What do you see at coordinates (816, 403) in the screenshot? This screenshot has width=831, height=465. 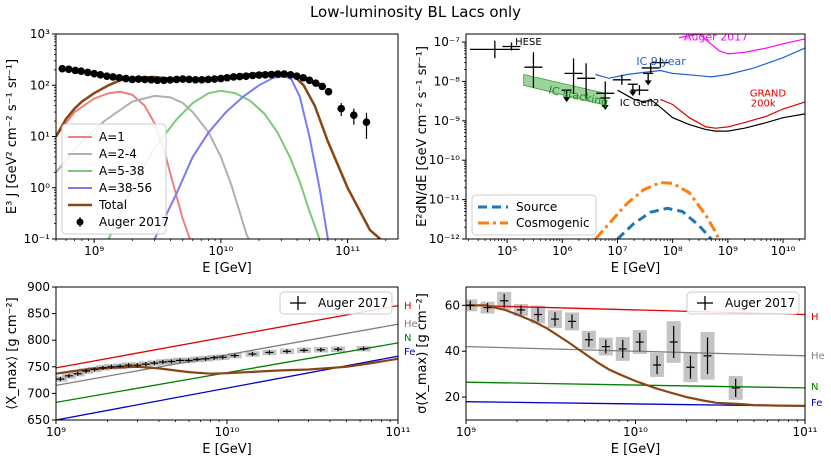 I see `composition-label: Fe` at bounding box center [816, 403].